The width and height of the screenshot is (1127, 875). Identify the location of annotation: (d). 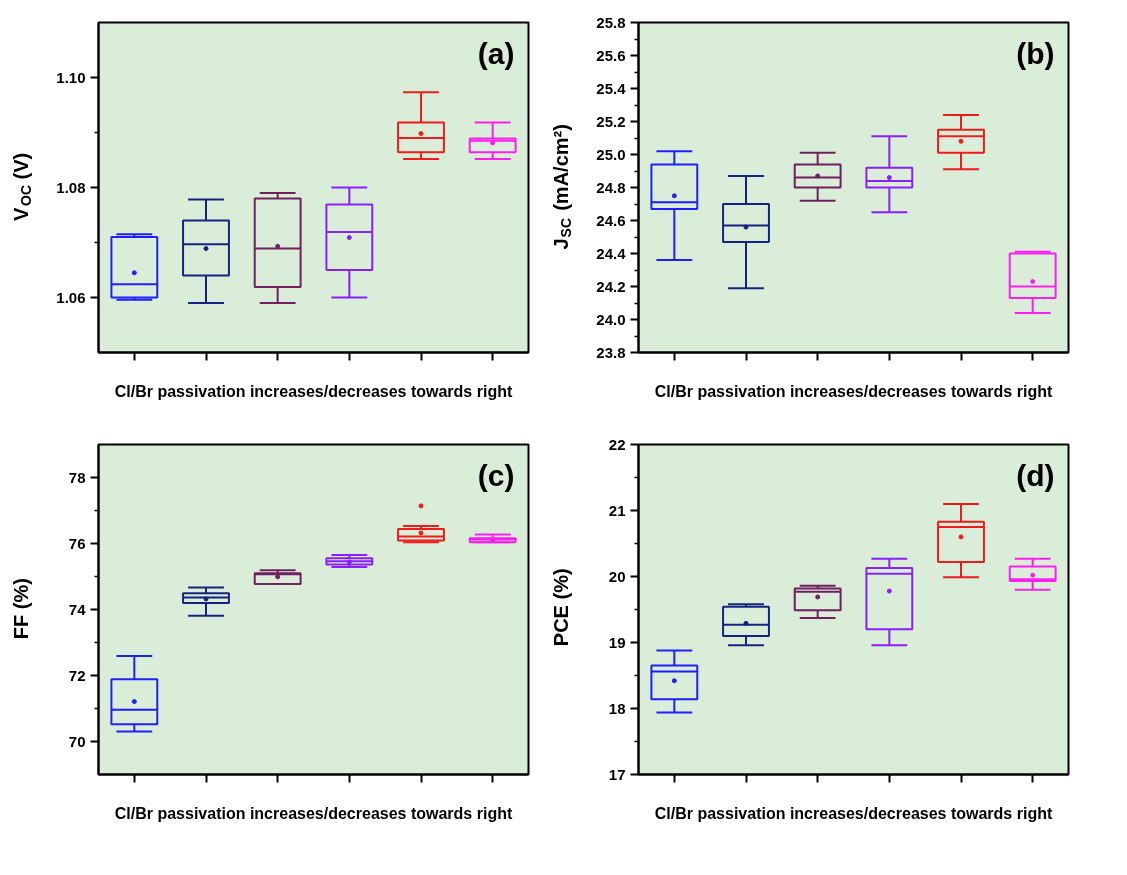
(1035, 475).